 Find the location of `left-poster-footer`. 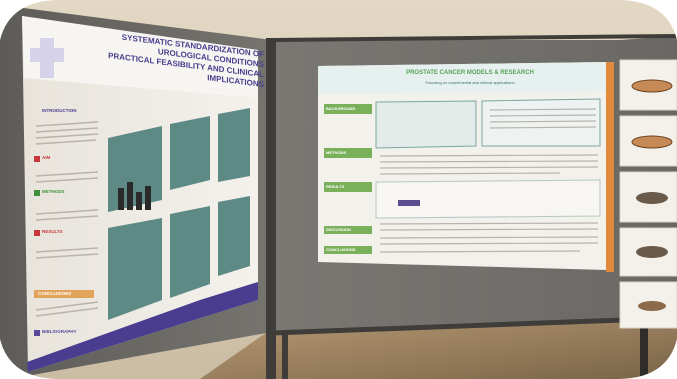

left-poster-footer is located at coordinates (142, 327).